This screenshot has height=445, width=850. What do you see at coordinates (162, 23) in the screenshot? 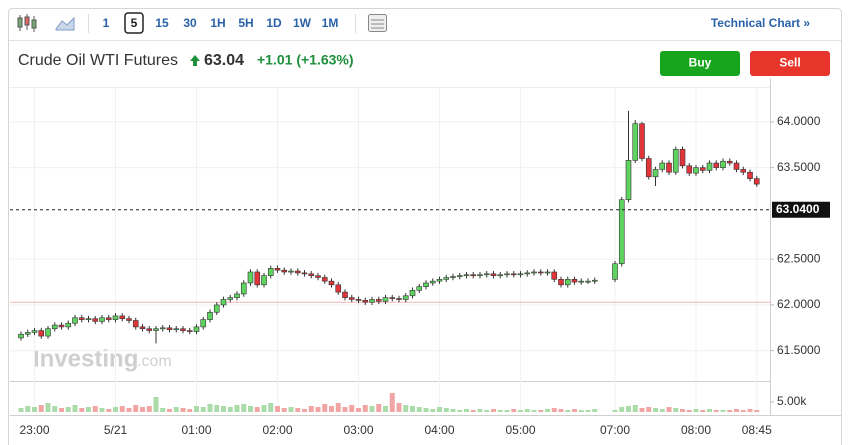
I see `interval-option: 15` at bounding box center [162, 23].